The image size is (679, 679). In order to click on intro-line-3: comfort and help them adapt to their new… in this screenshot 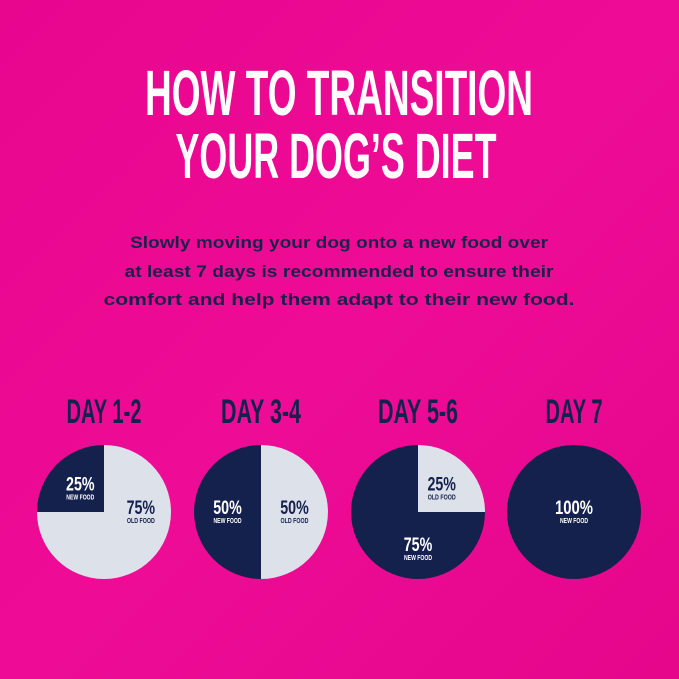, I will do `click(339, 299)`.